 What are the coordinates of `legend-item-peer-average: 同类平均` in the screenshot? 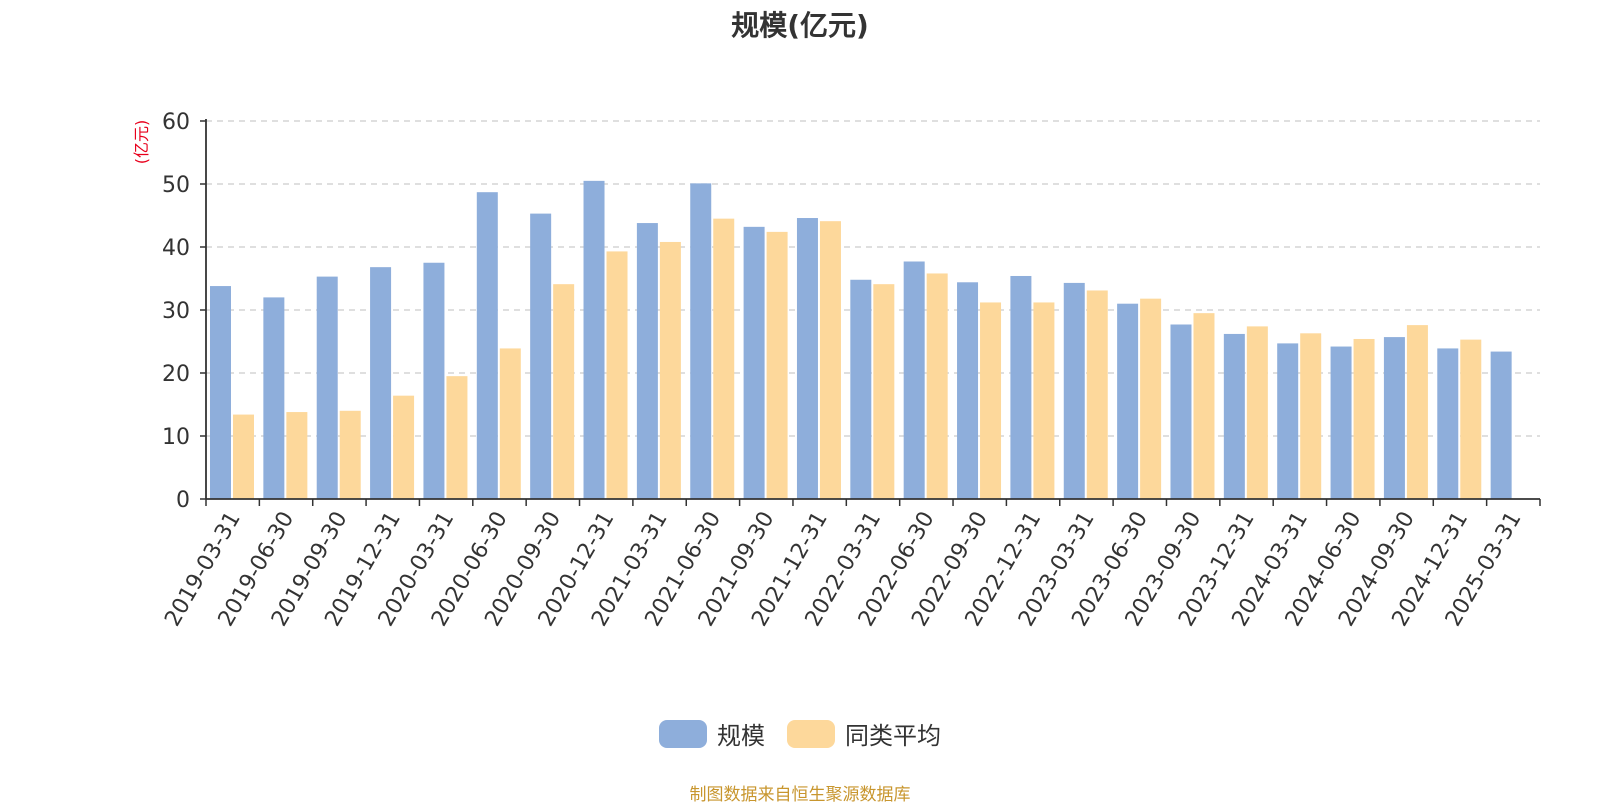 It's located at (864, 733).